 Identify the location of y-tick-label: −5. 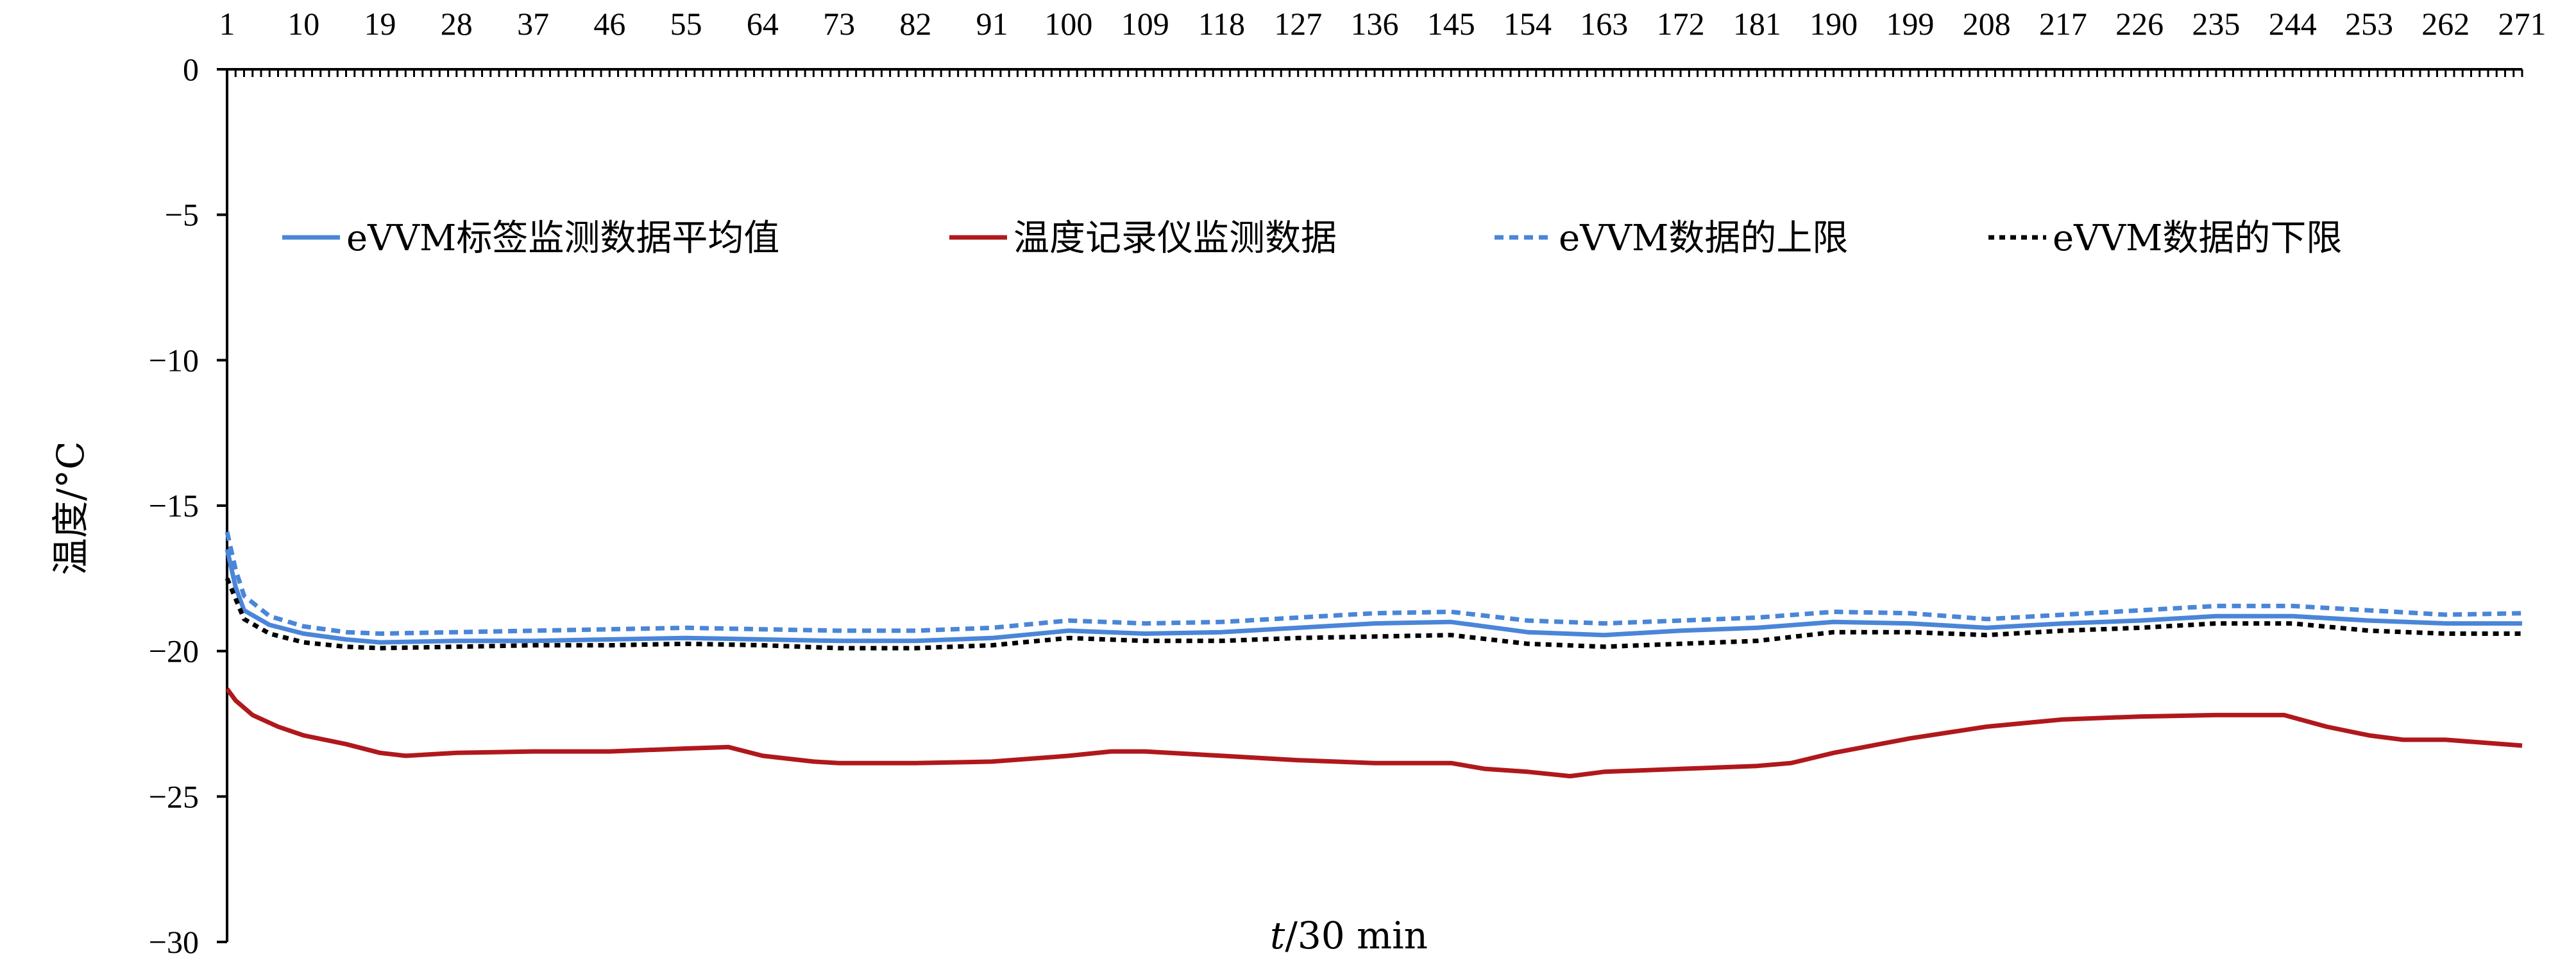
(182, 215).